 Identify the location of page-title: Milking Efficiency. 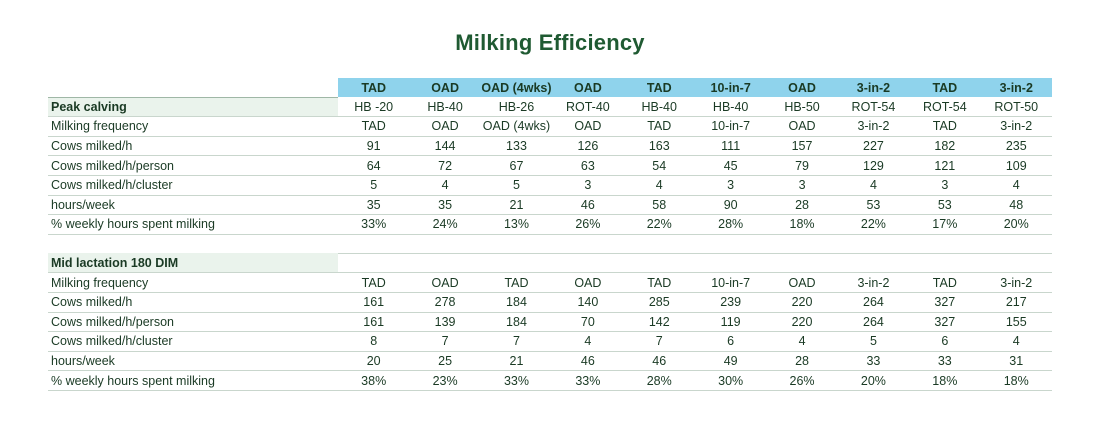
(550, 42).